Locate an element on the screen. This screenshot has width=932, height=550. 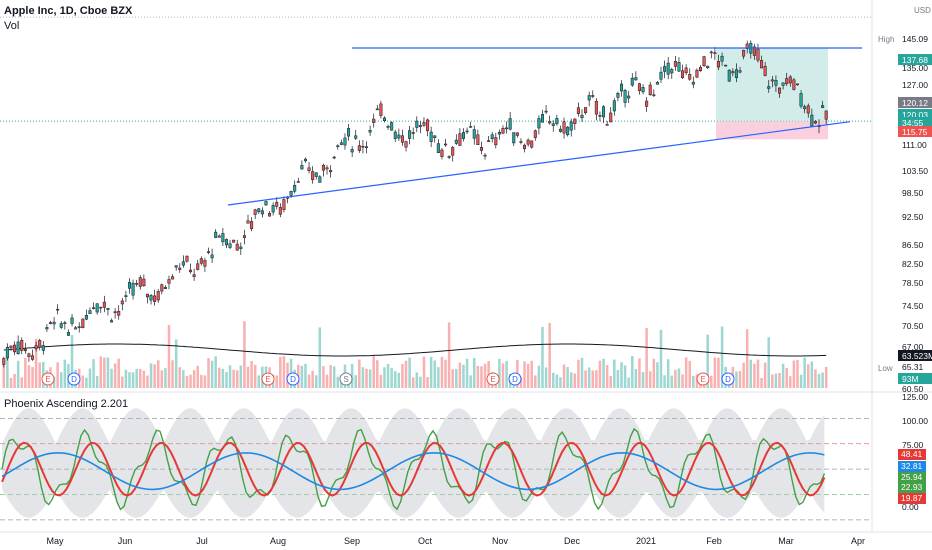
volume-ma-line is located at coordinates (415, 350).